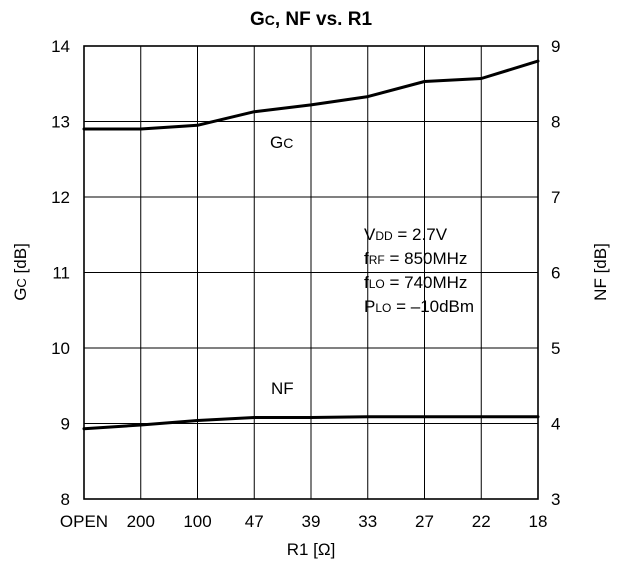 This screenshot has width=622, height=570. Describe the element at coordinates (311, 19) in the screenshot. I see `chart-title: GC, NF vs. R1` at that location.